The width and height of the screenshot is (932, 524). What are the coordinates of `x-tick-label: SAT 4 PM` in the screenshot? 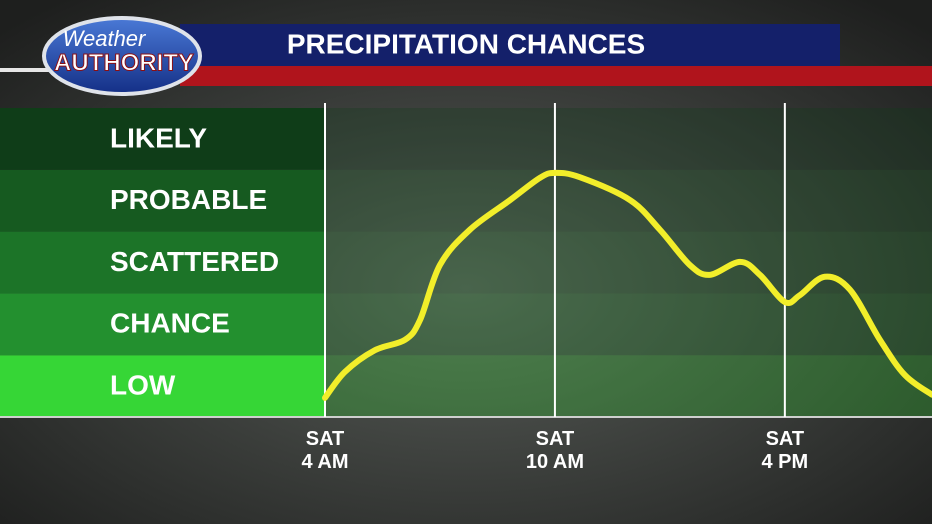 It's located at (785, 450).